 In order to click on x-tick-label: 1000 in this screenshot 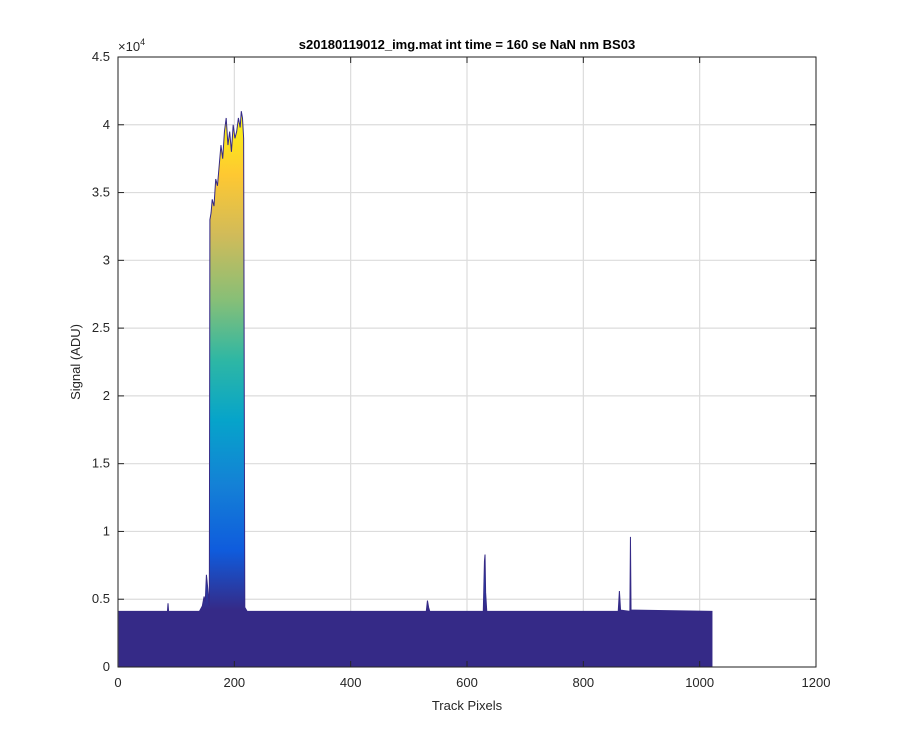, I will do `click(699, 682)`.